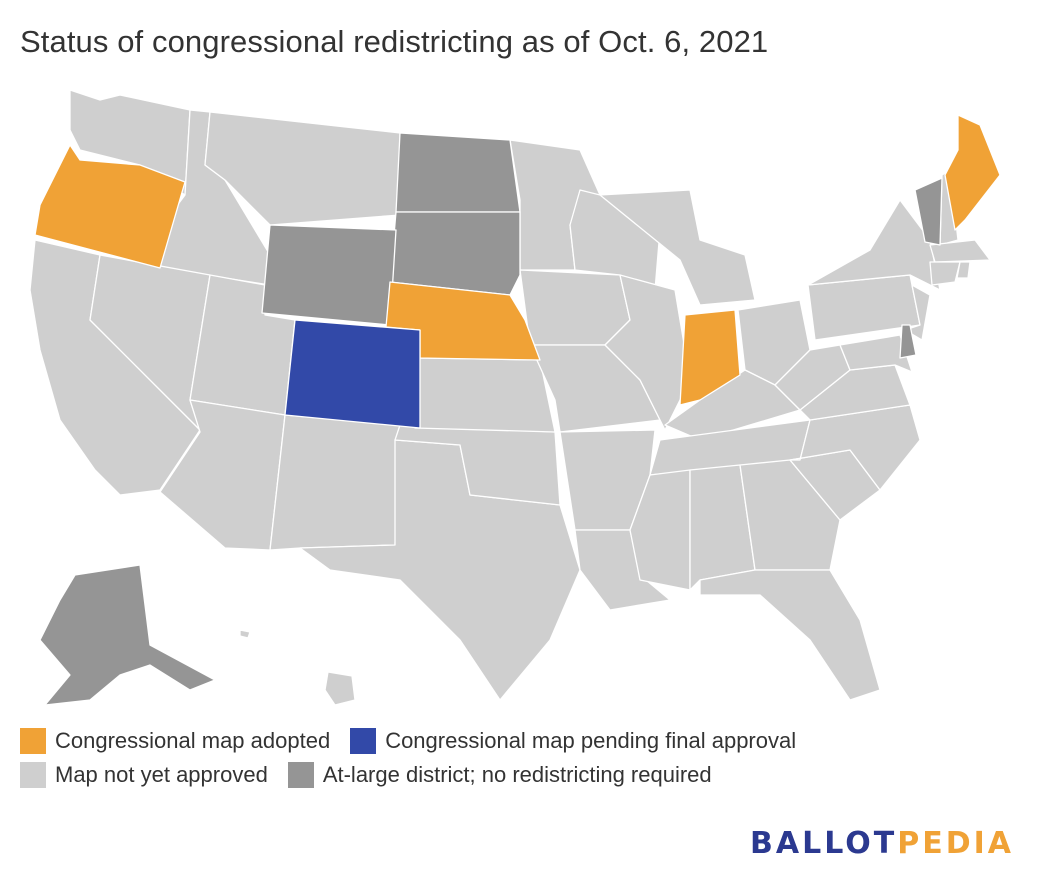  I want to click on legend-item-adopted: Congressional map adopted, so click(175, 741).